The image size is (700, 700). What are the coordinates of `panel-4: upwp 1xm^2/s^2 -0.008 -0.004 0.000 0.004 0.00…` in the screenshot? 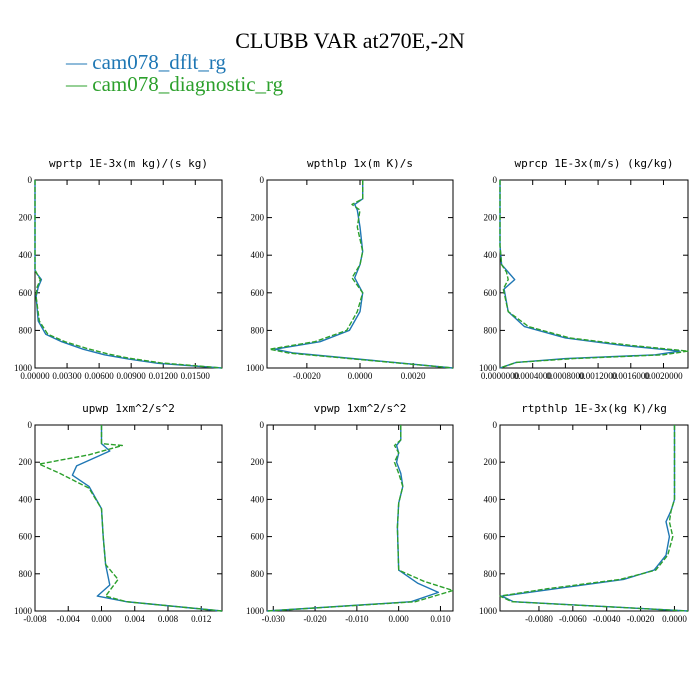 It's located at (118, 513).